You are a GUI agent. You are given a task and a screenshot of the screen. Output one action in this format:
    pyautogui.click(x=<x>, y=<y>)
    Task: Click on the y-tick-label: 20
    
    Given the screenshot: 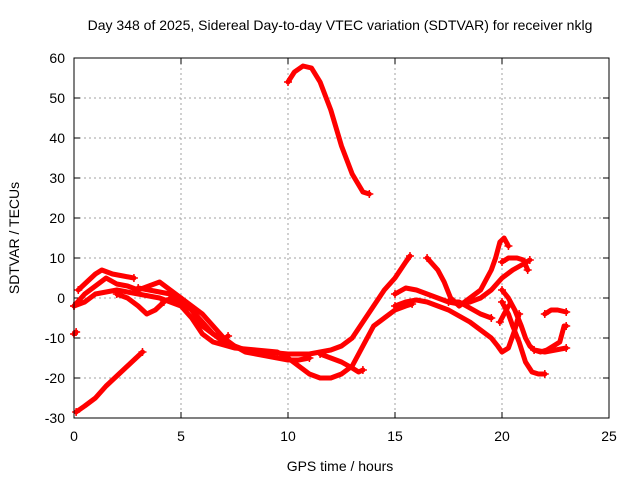 What is the action you would take?
    pyautogui.click(x=57, y=218)
    